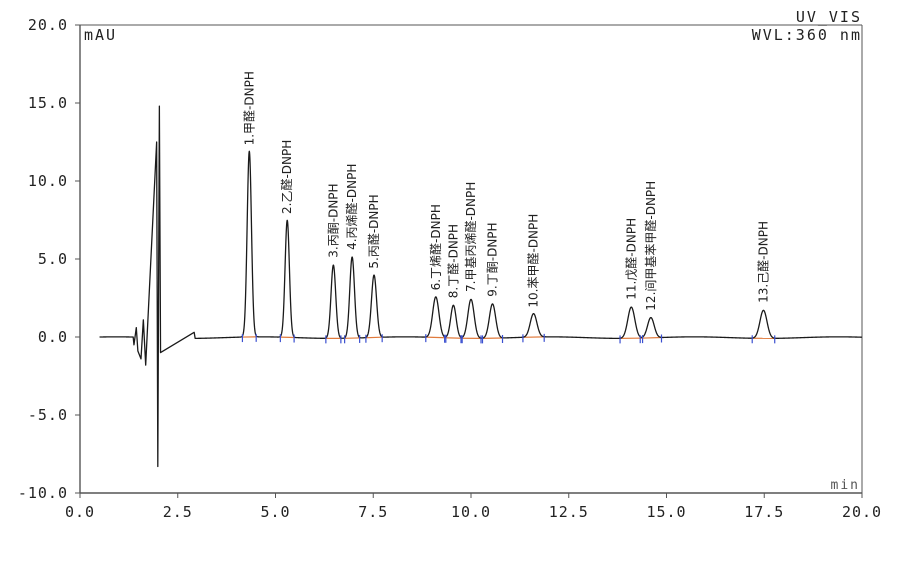 The image size is (900, 565). What do you see at coordinates (569, 512) in the screenshot?
I see `x-tick-label: 12.5` at bounding box center [569, 512].